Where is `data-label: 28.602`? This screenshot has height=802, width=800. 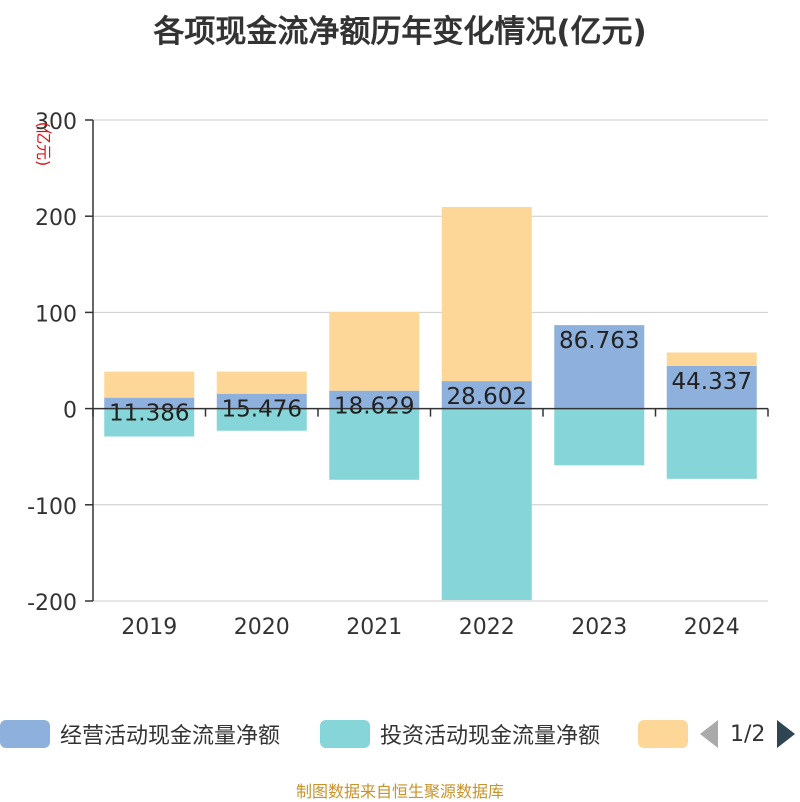 data-label: 28.602 is located at coordinates (487, 397).